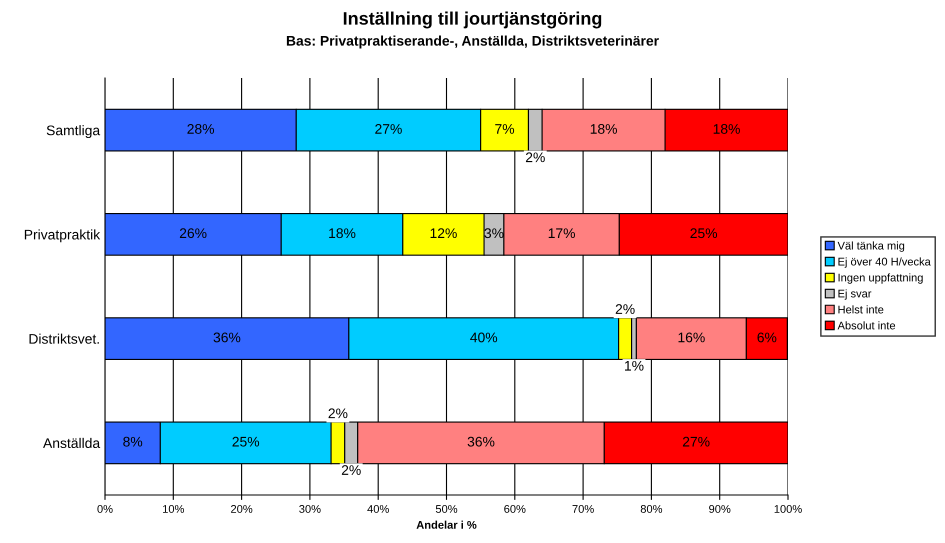 This screenshot has height=543, width=945. I want to click on data-label: 1%, so click(634, 365).